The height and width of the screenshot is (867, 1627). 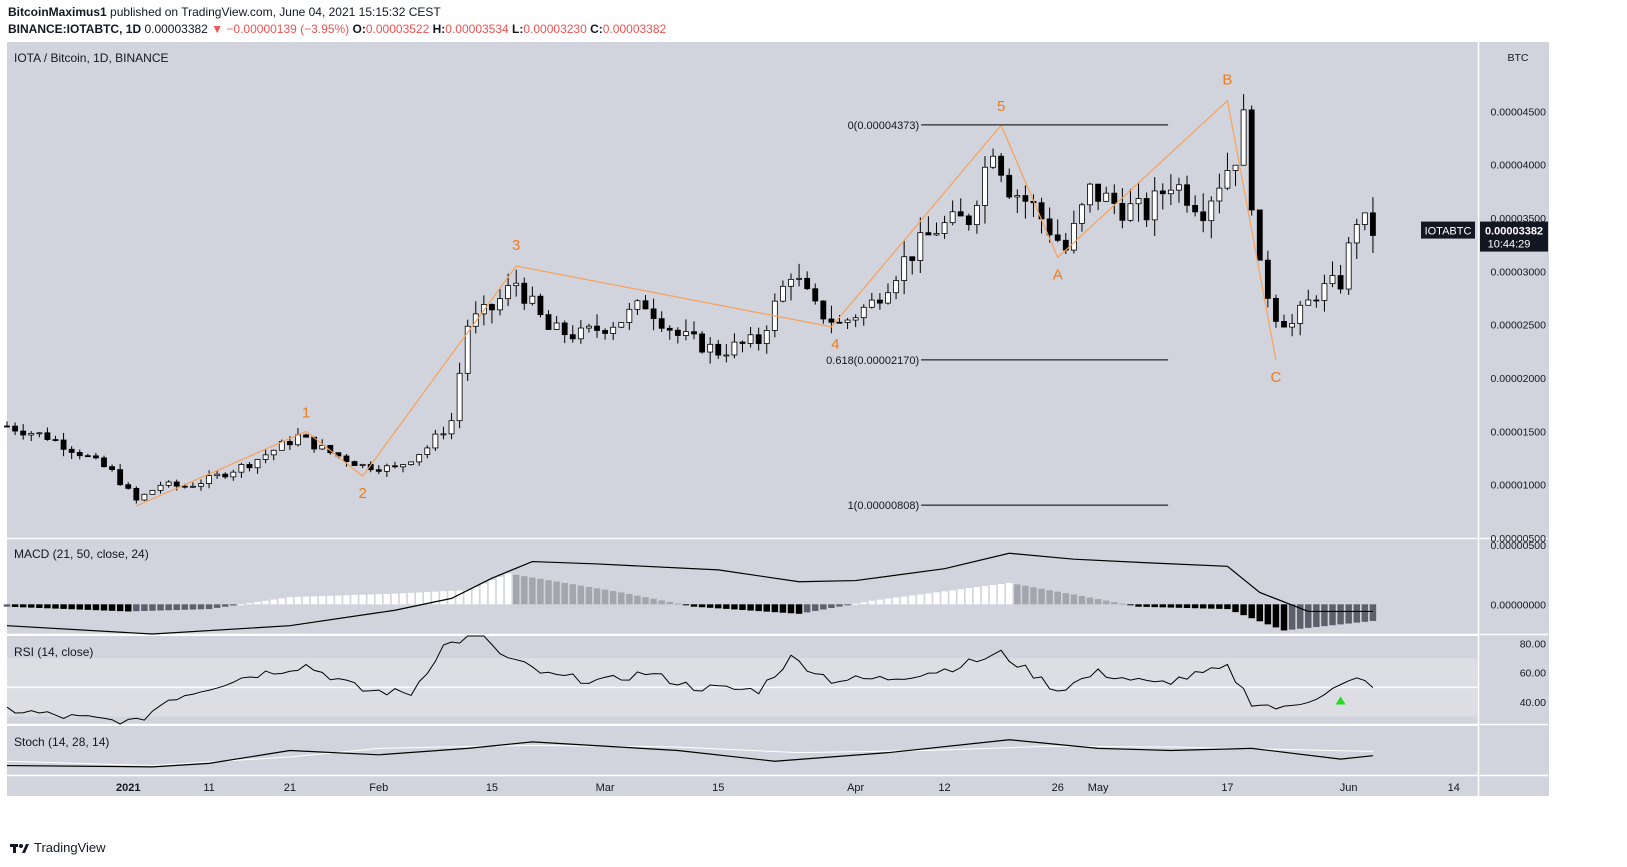 What do you see at coordinates (290, 788) in the screenshot?
I see `time-tick-label: 21` at bounding box center [290, 788].